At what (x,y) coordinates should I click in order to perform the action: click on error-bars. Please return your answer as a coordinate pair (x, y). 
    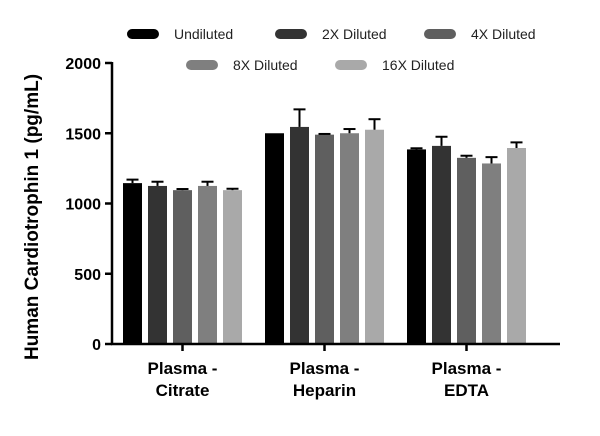
    Looking at the image, I should click on (324, 149).